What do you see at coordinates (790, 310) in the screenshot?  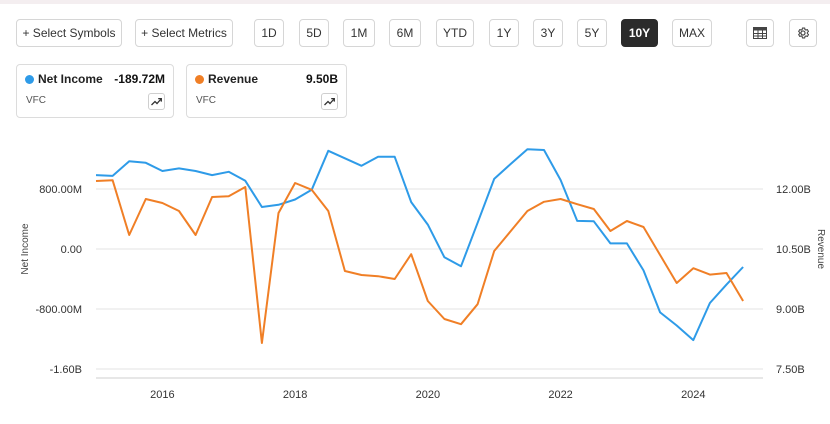 I see `y-right-tick-label: 9.00B` at bounding box center [790, 310].